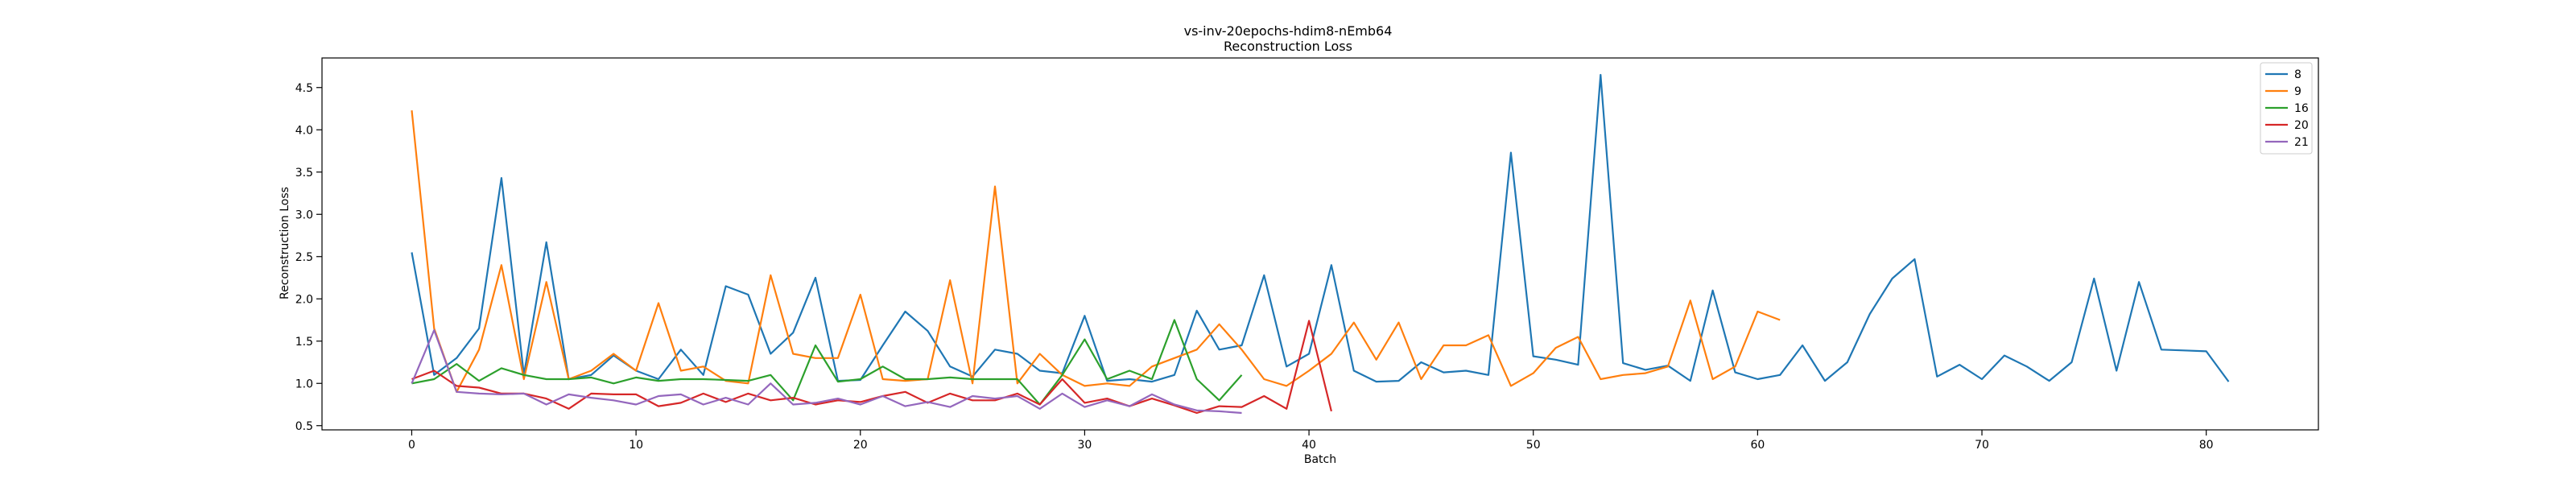 The width and height of the screenshot is (2576, 483). I want to click on x-tick-label: 10, so click(636, 445).